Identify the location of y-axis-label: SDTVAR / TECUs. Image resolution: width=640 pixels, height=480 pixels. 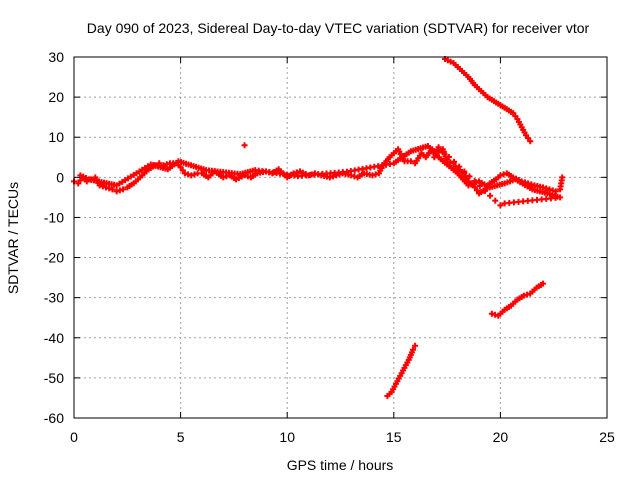
(13, 238).